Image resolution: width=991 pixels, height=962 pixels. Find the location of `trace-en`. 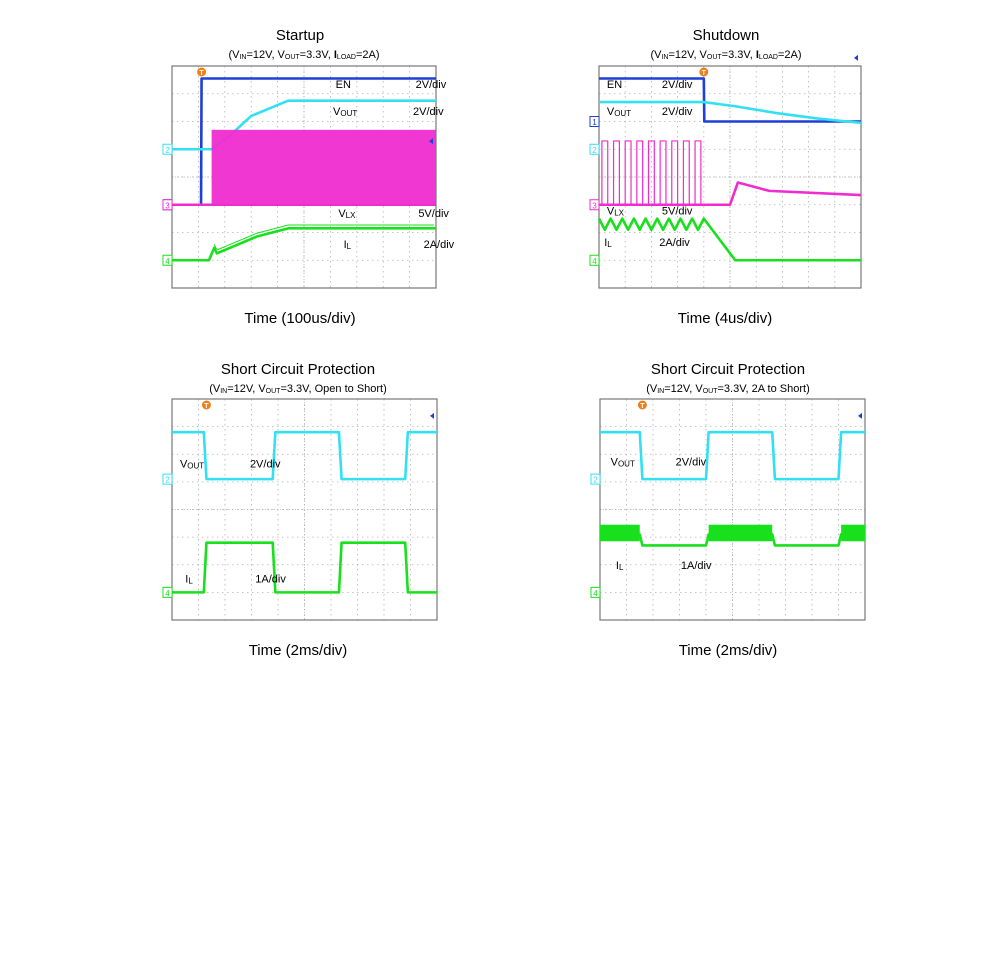

trace-en is located at coordinates (730, 100).